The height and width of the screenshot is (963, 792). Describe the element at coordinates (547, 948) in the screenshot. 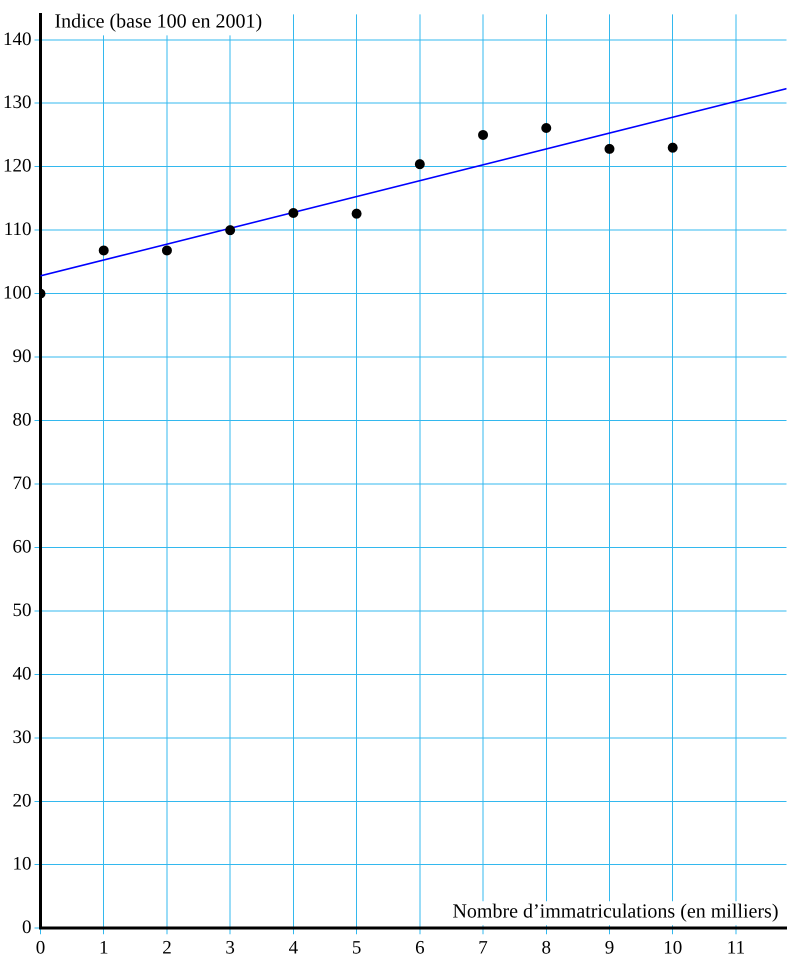

I see `x-tick-label: 8` at that location.